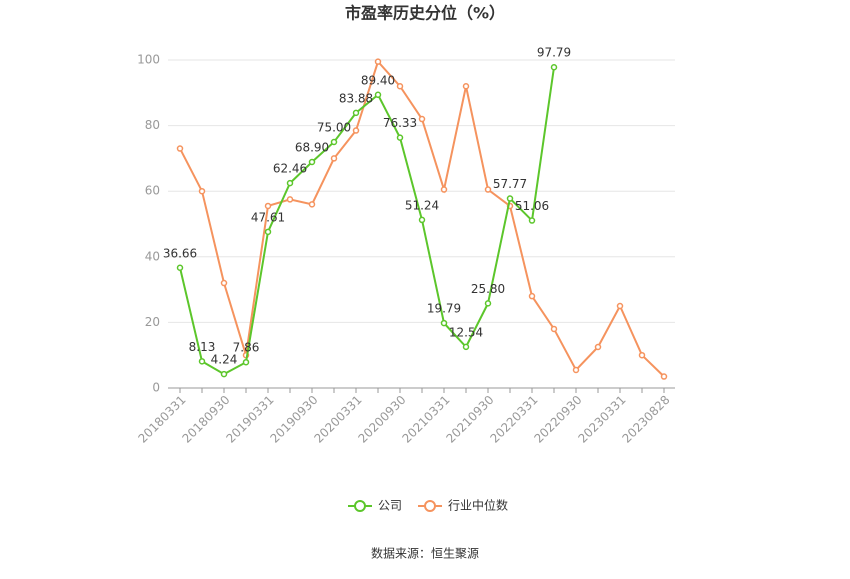 This screenshot has width=850, height=579. What do you see at coordinates (152, 322) in the screenshot?
I see `y-tick-label: 20` at bounding box center [152, 322].